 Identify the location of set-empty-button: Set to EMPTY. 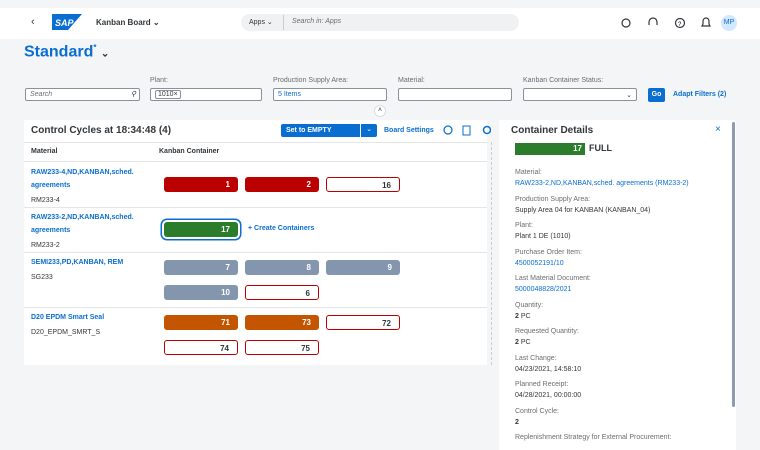
(320, 130).